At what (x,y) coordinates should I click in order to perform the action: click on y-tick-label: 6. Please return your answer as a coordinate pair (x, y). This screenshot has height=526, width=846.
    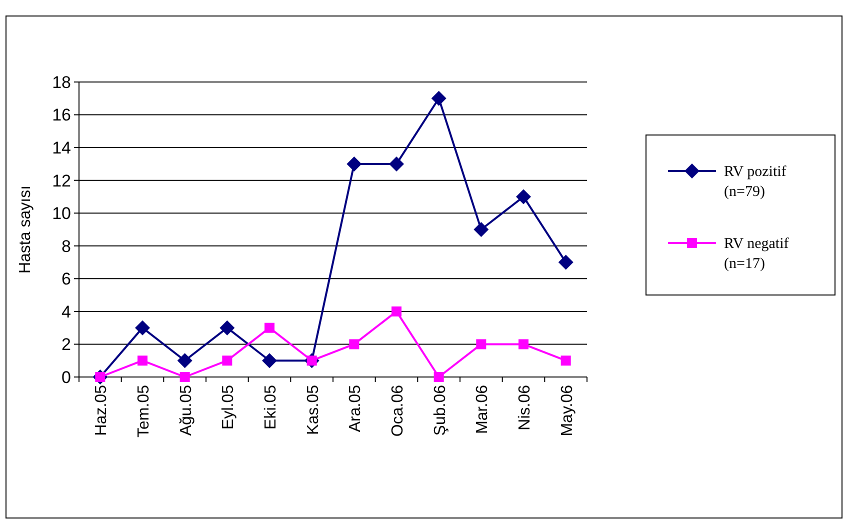
    Looking at the image, I should click on (66, 279).